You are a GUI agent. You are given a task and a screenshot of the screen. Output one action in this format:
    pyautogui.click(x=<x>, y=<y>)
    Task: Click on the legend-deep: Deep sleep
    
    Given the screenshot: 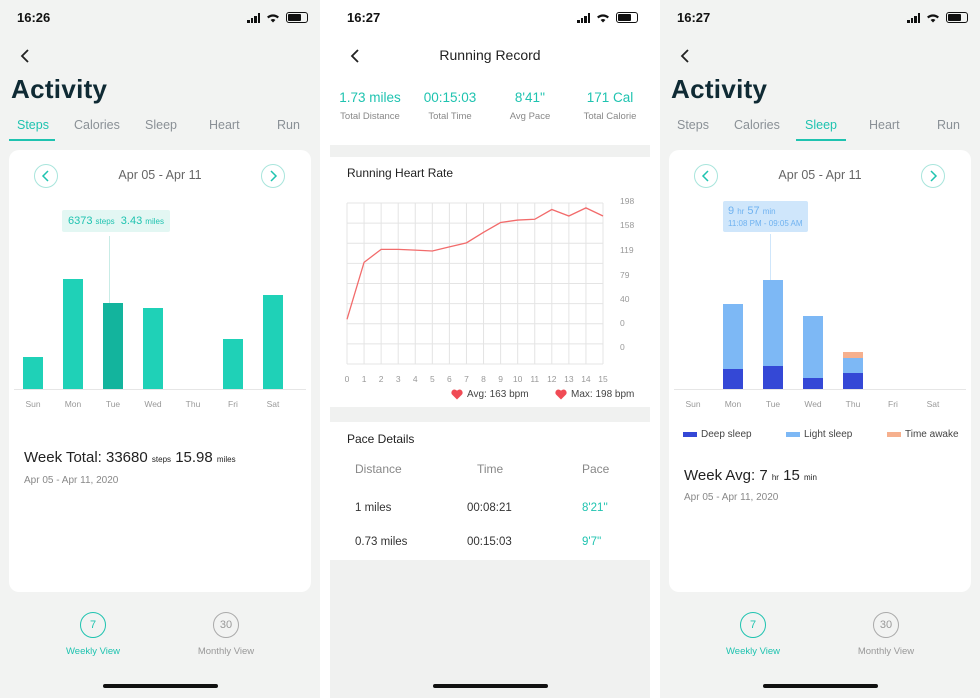 What is the action you would take?
    pyautogui.click(x=717, y=434)
    